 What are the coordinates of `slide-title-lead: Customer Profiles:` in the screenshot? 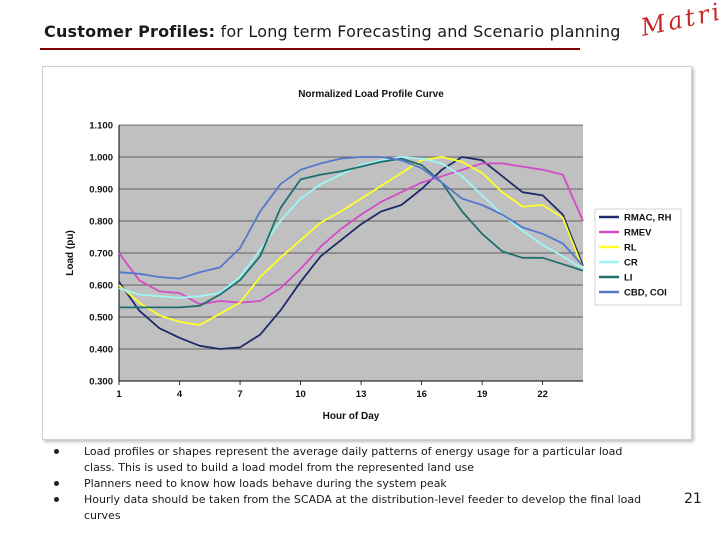 It's located at (130, 31).